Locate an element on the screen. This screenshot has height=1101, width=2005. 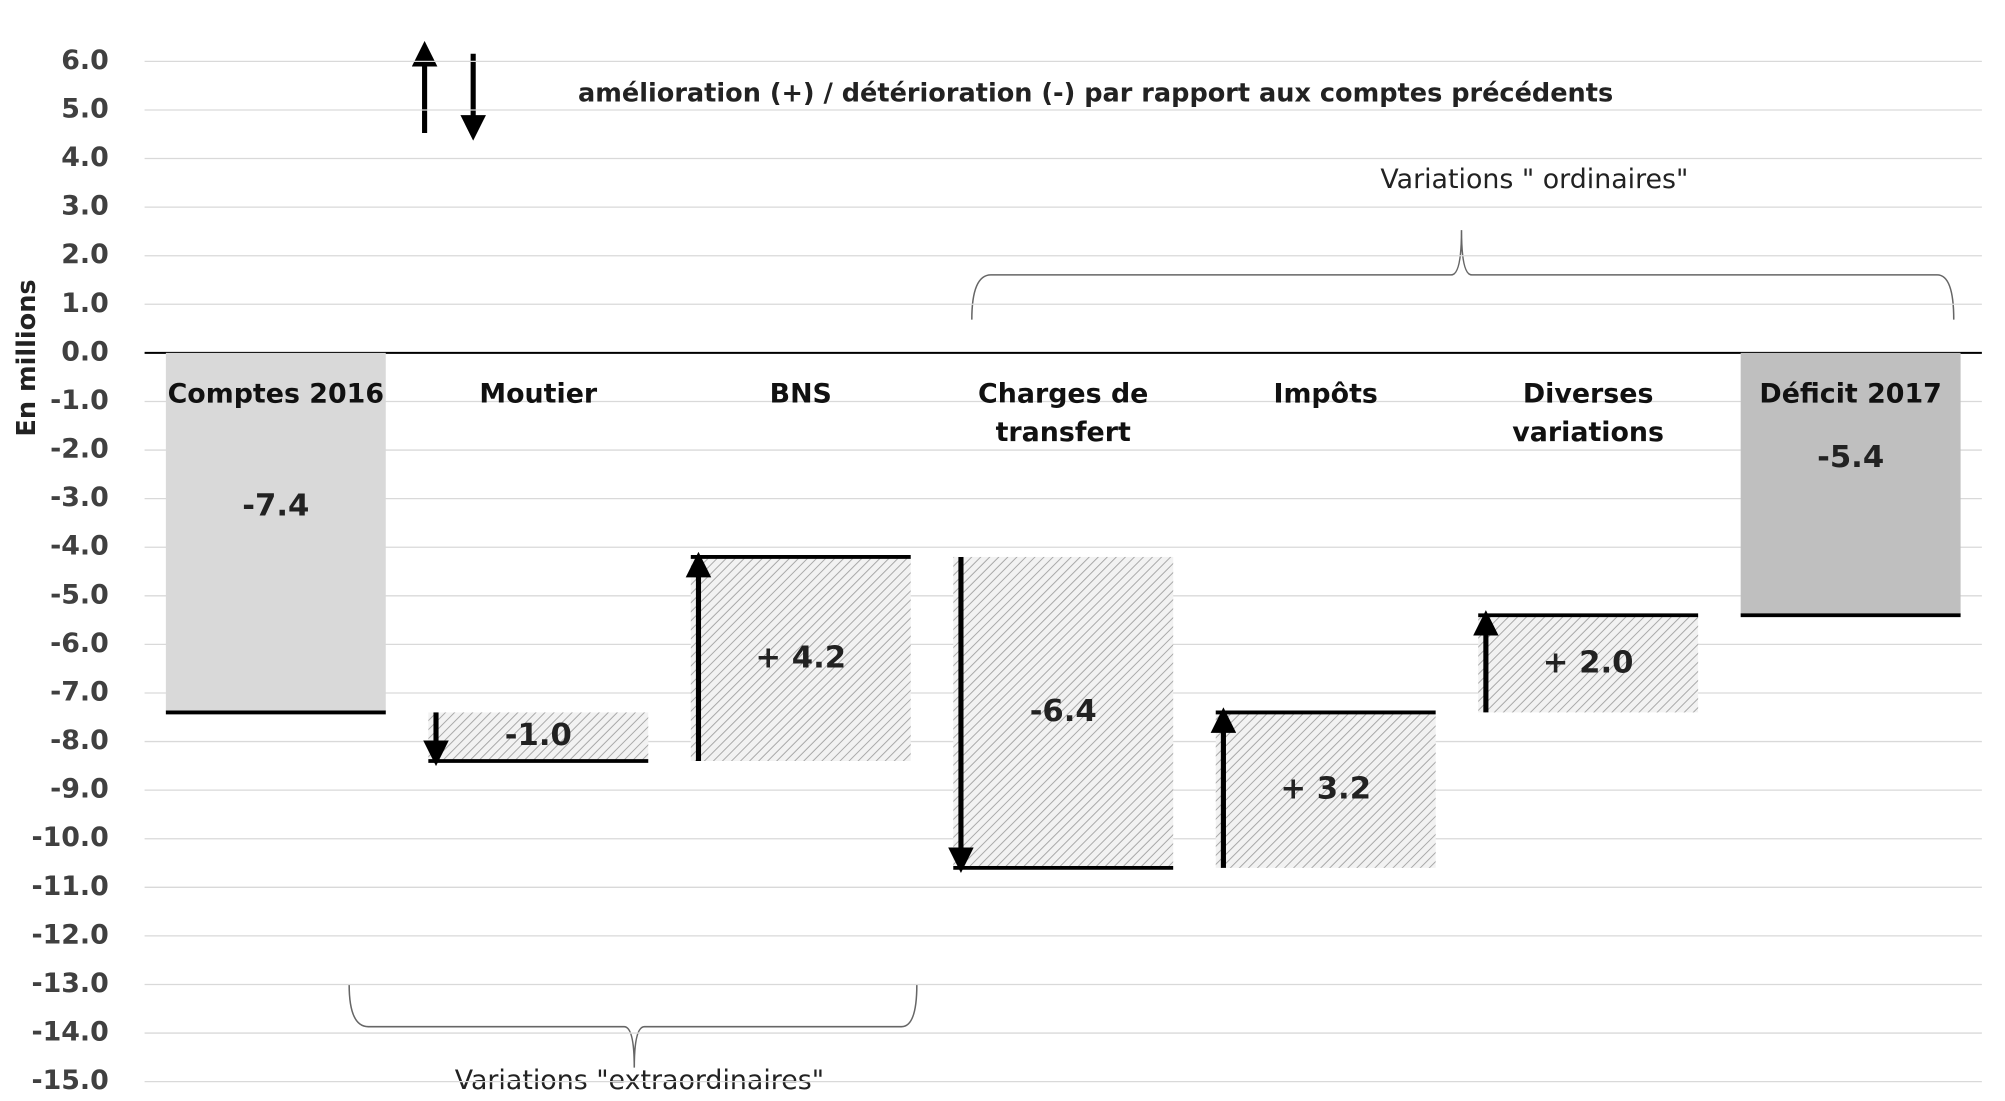
value-label: -7.4 is located at coordinates (275, 506).